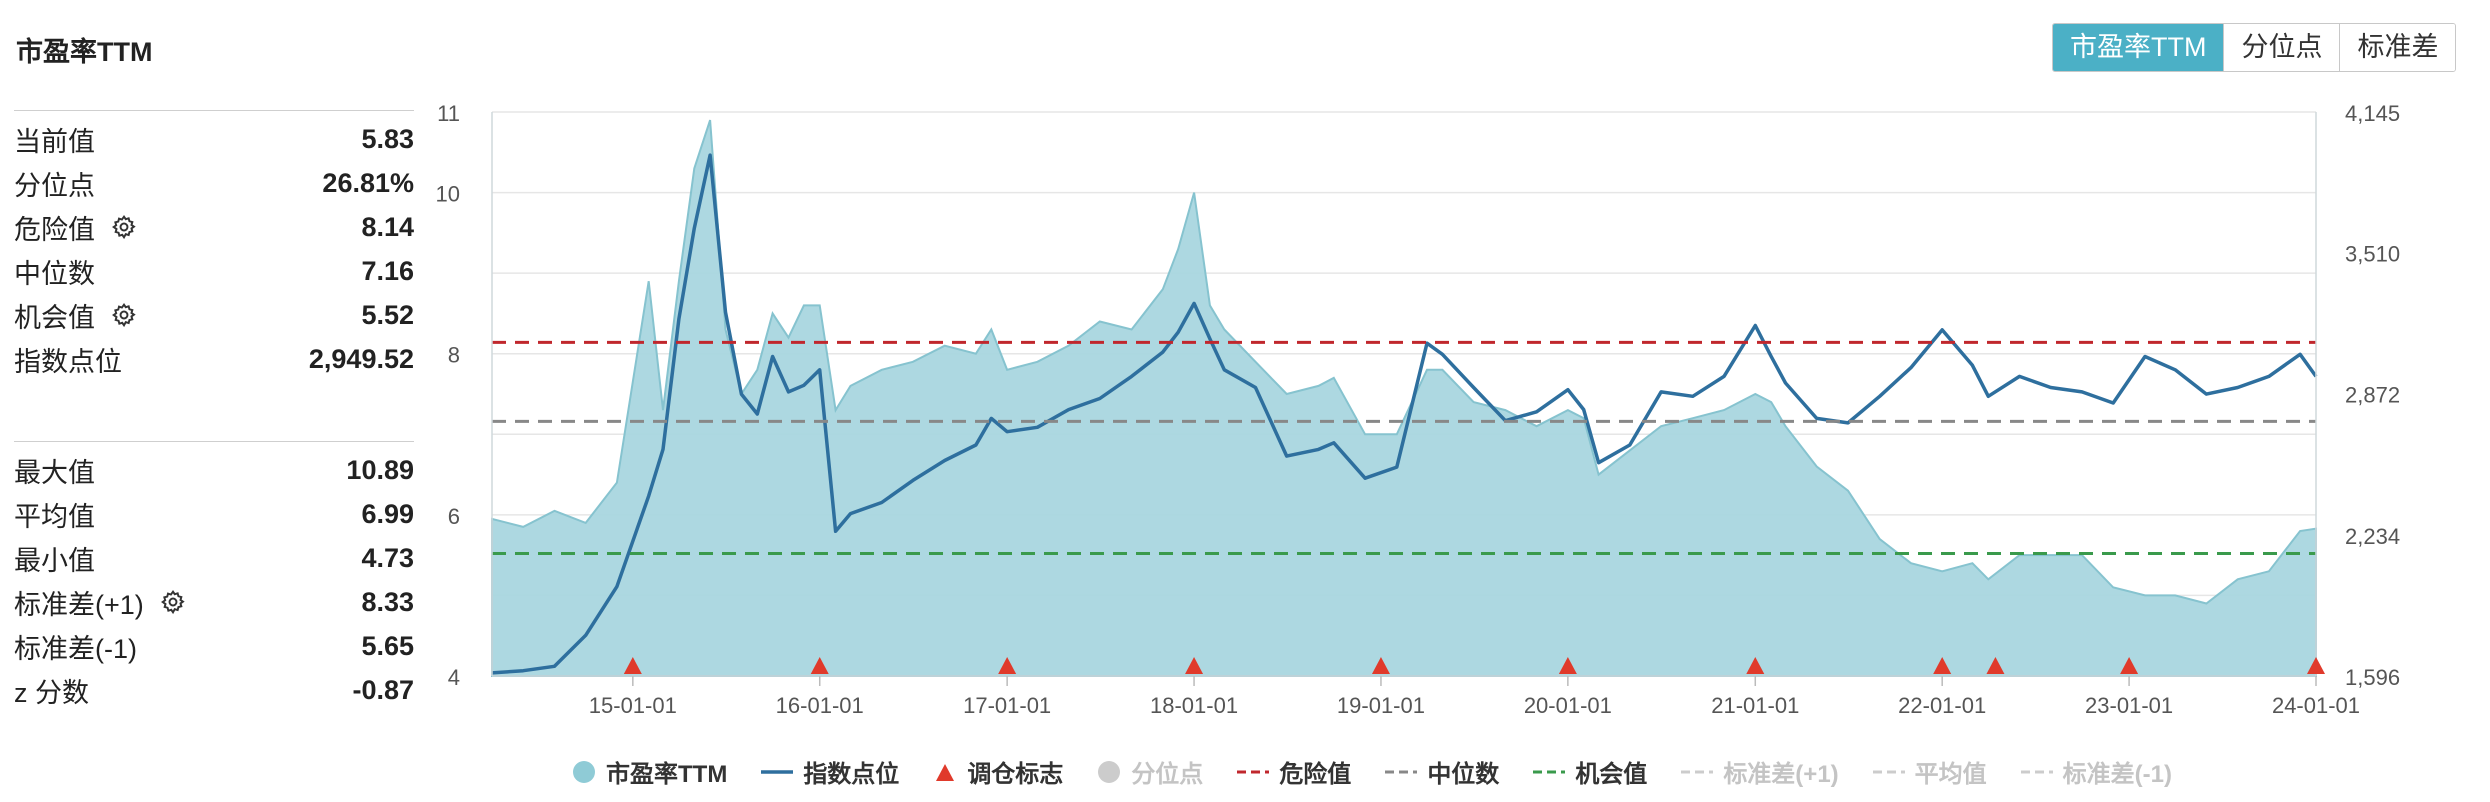 The width and height of the screenshot is (2490, 802). What do you see at coordinates (454, 355) in the screenshot?
I see `y-left-tick: 8` at bounding box center [454, 355].